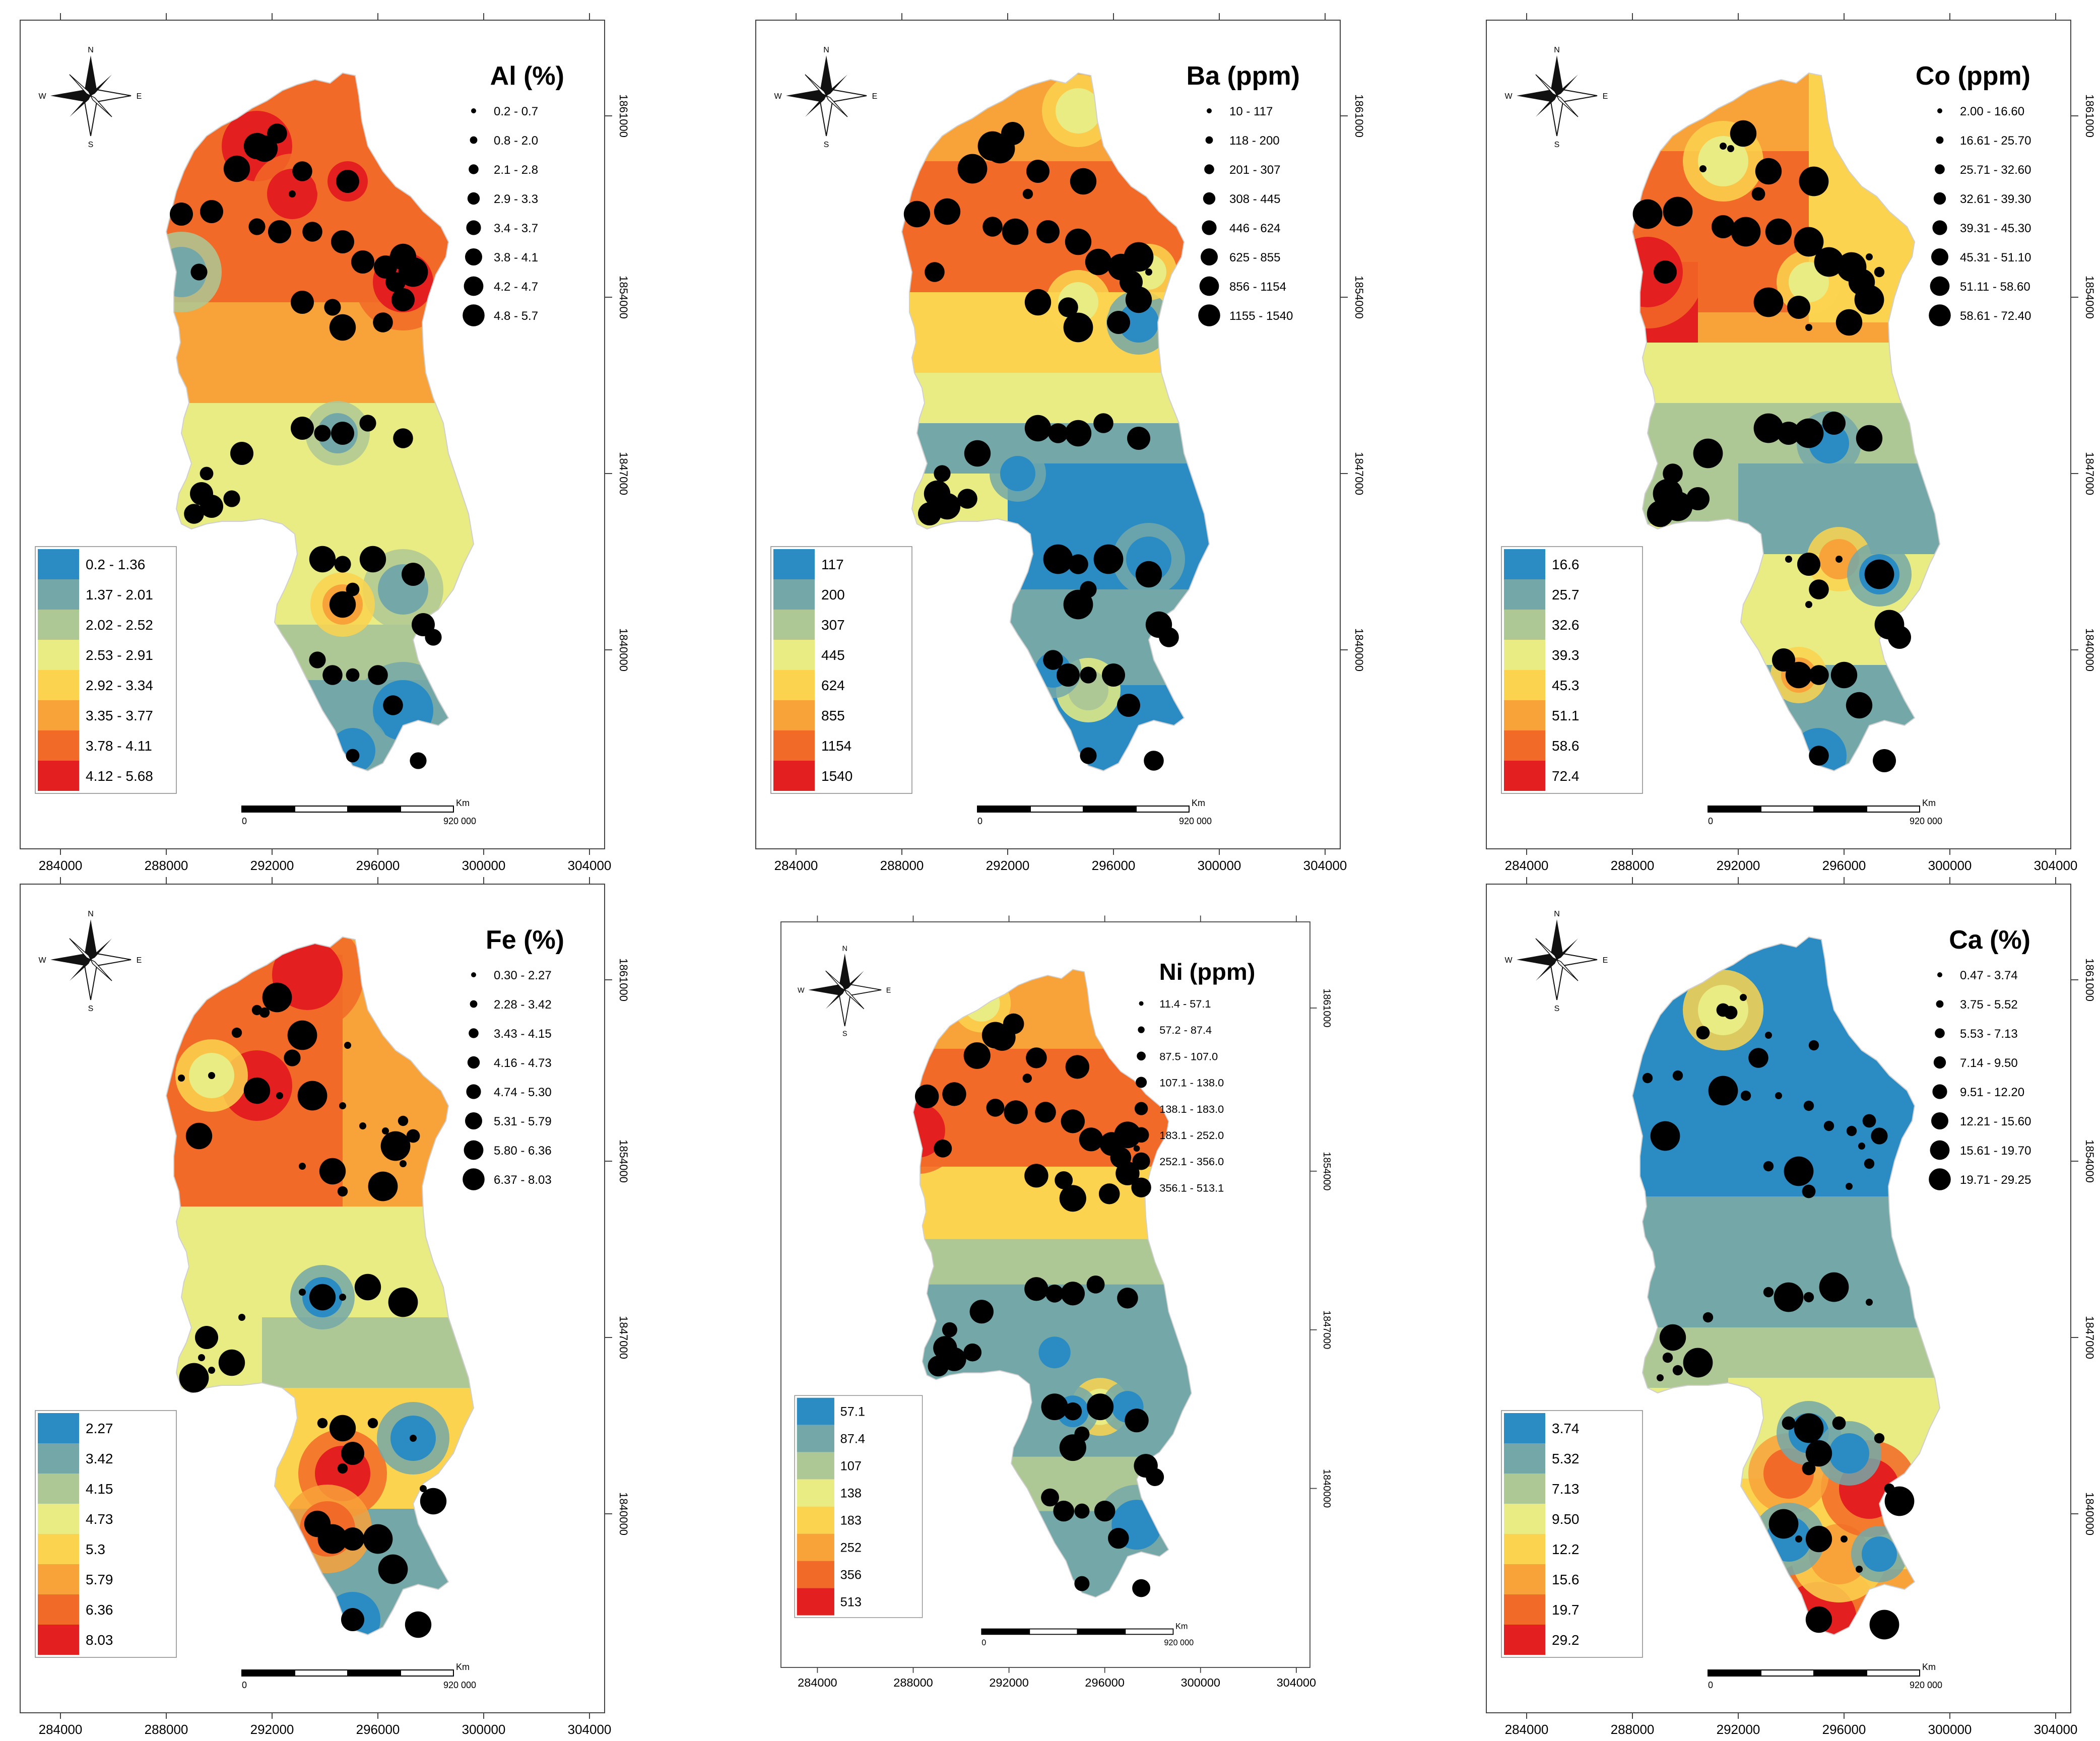 This screenshot has width=2100, height=1741. What do you see at coordinates (1179, 1642) in the screenshot?
I see `scale-end-label: 920 000` at bounding box center [1179, 1642].